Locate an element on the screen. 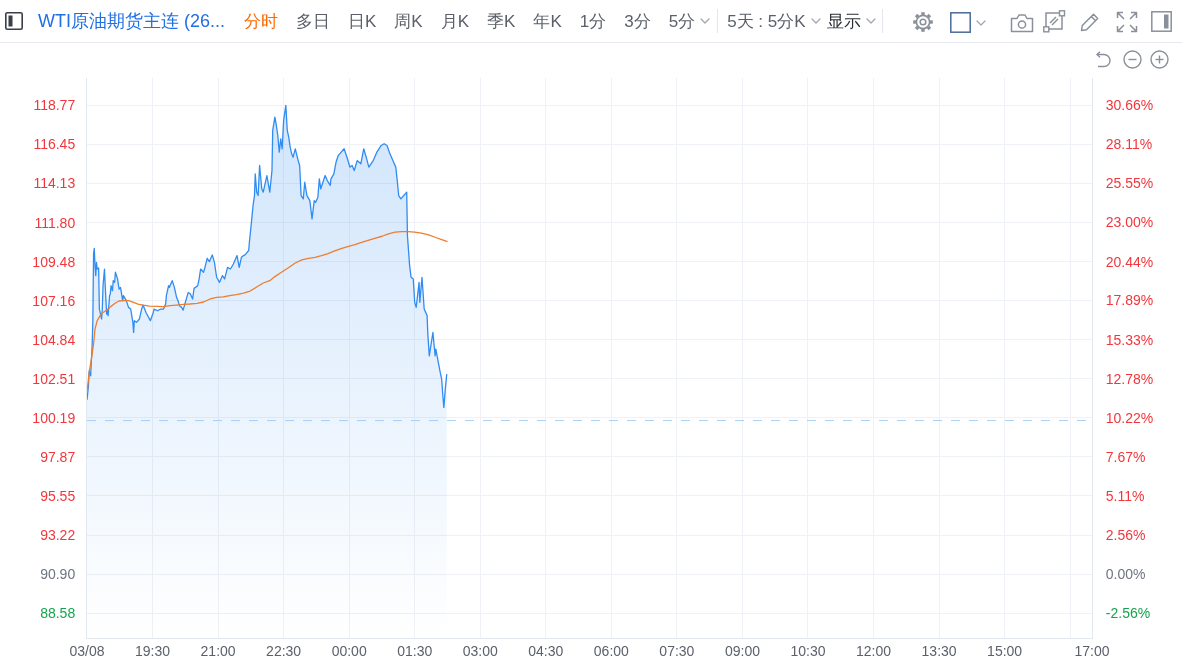  x-tick-label: 04:30 is located at coordinates (546, 650).